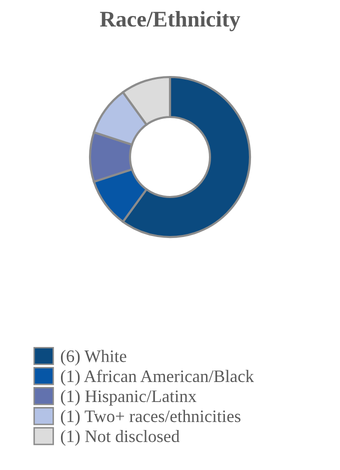 The height and width of the screenshot is (470, 340). I want to click on legend-label: (1) African American/Black, so click(157, 378).